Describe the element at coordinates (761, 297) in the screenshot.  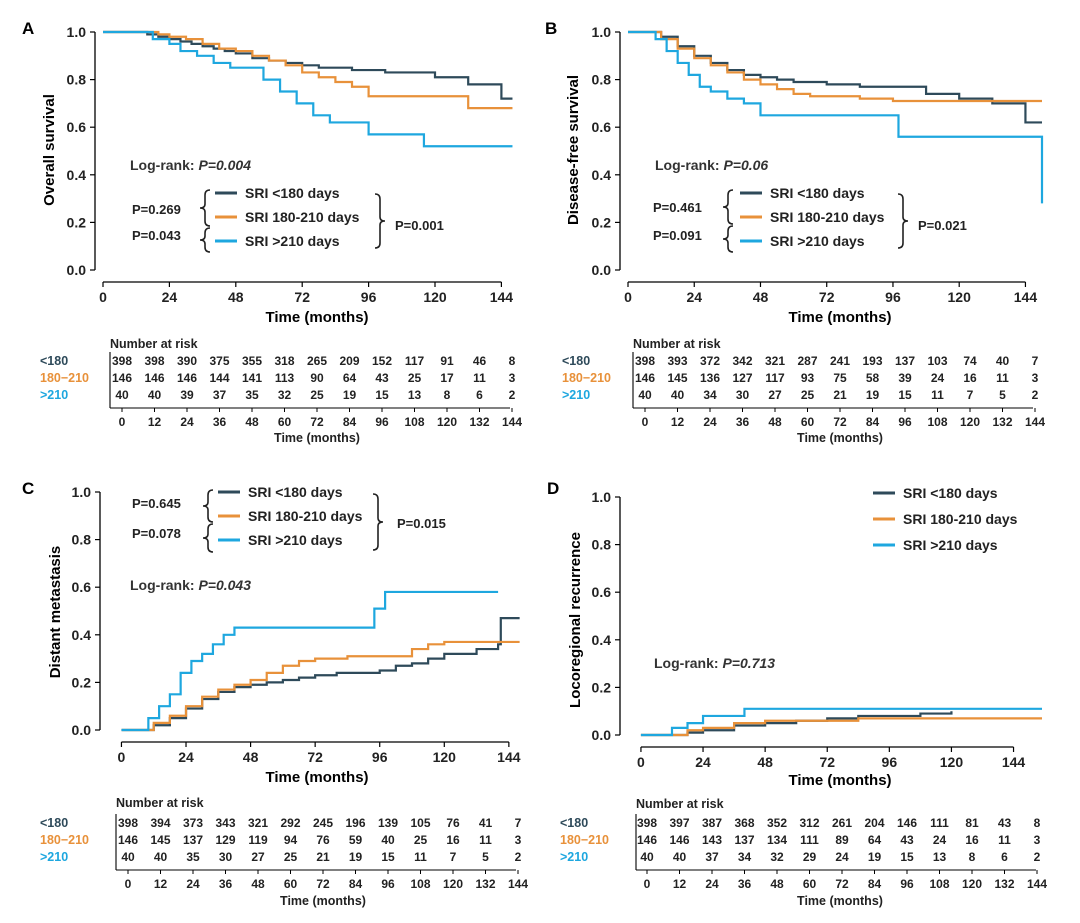
I see `x-tick-label: 48` at that location.